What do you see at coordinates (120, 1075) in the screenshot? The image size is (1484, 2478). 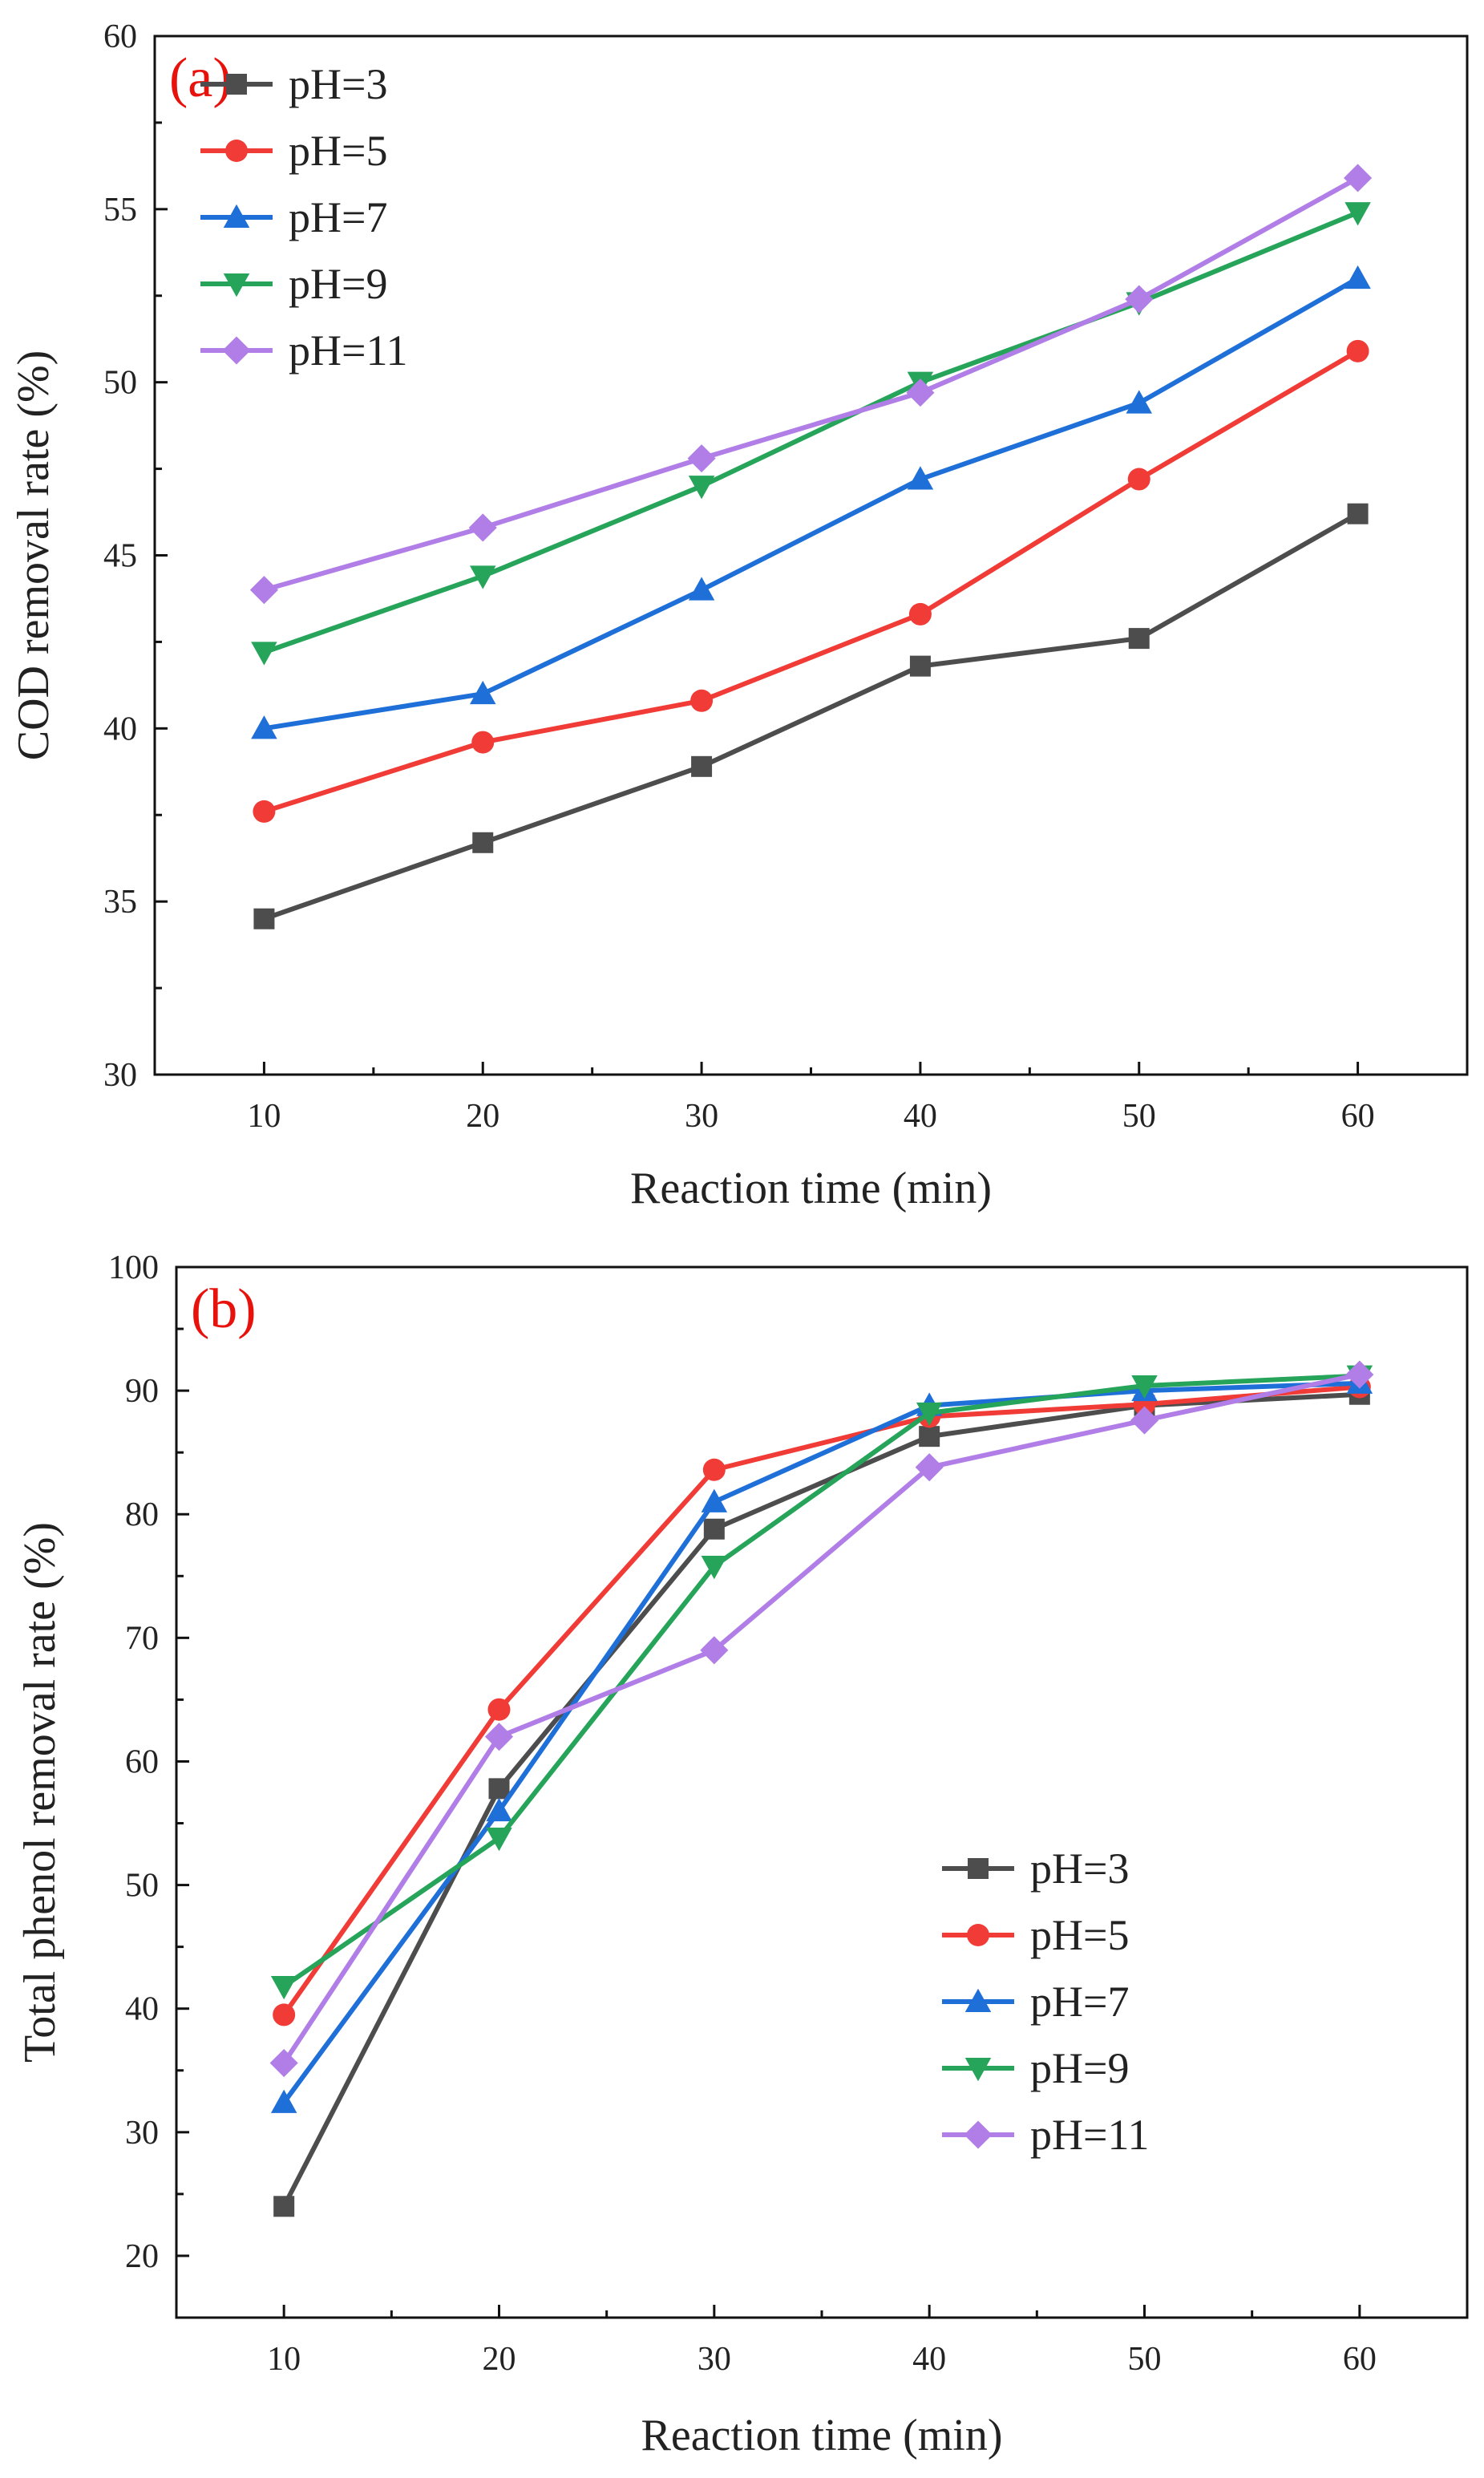 I see `y-tick-label: 30` at bounding box center [120, 1075].